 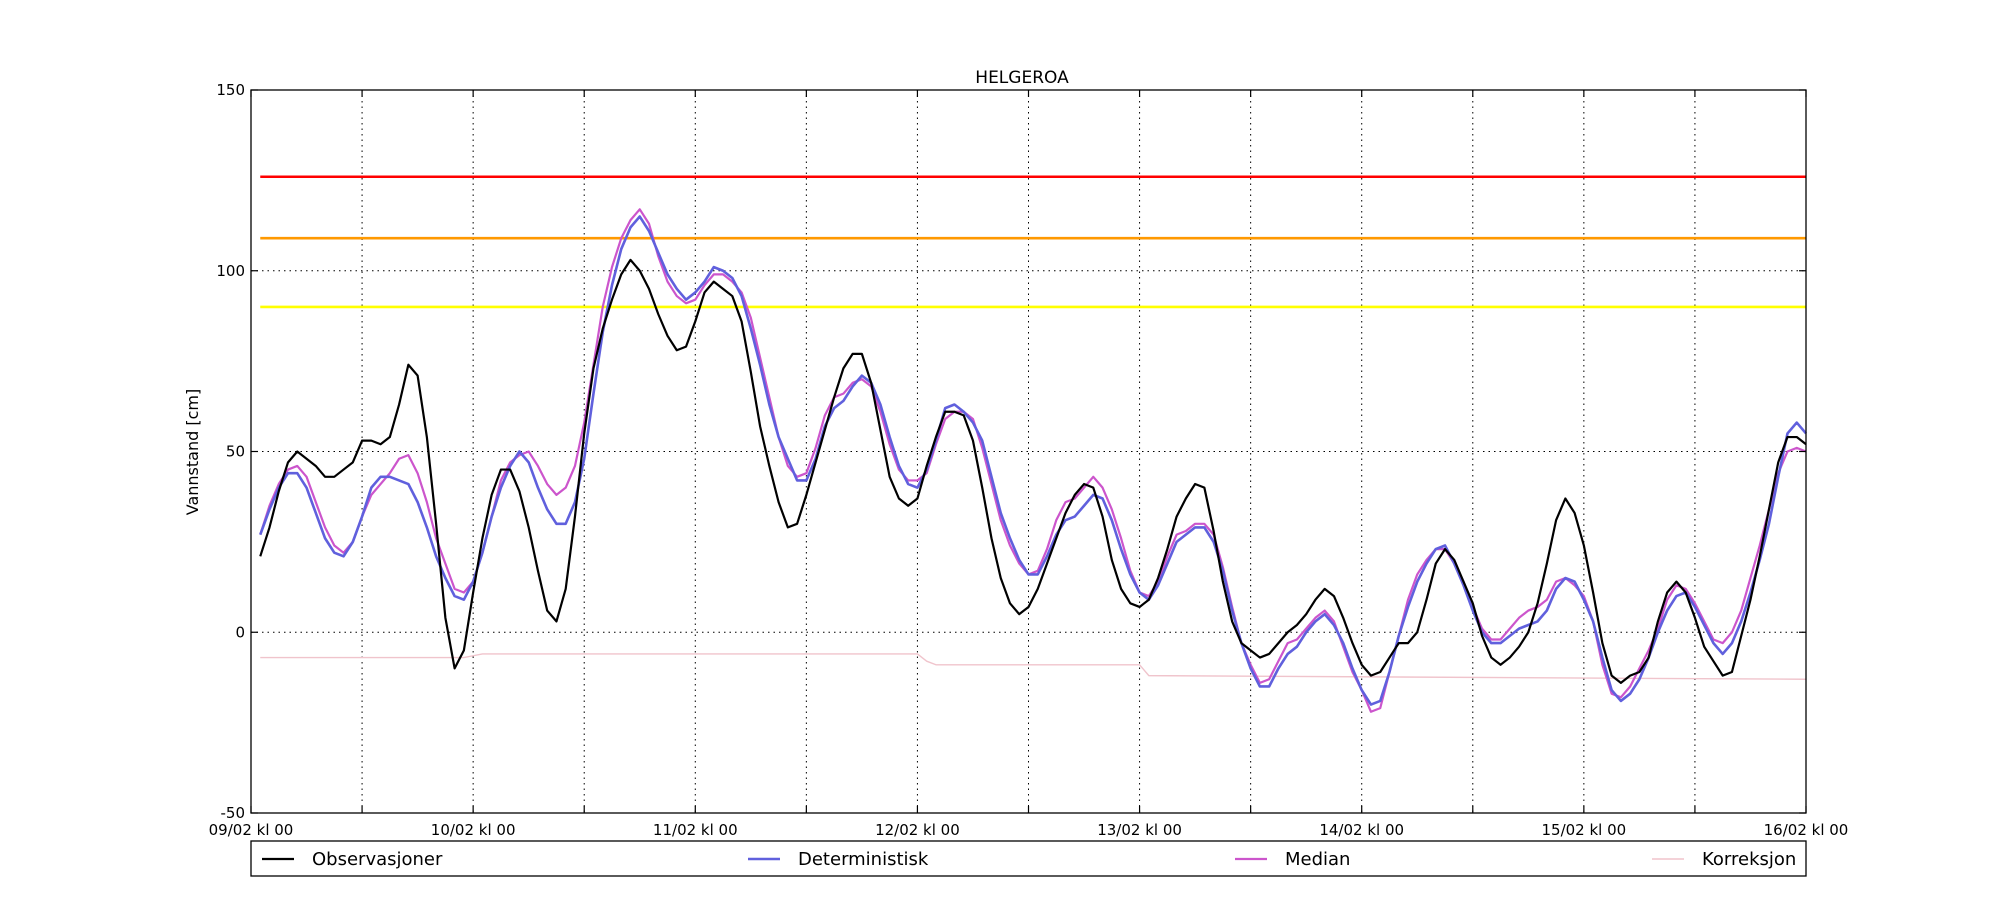 What do you see at coordinates (240, 632) in the screenshot?
I see `y-tick-label: 0` at bounding box center [240, 632].